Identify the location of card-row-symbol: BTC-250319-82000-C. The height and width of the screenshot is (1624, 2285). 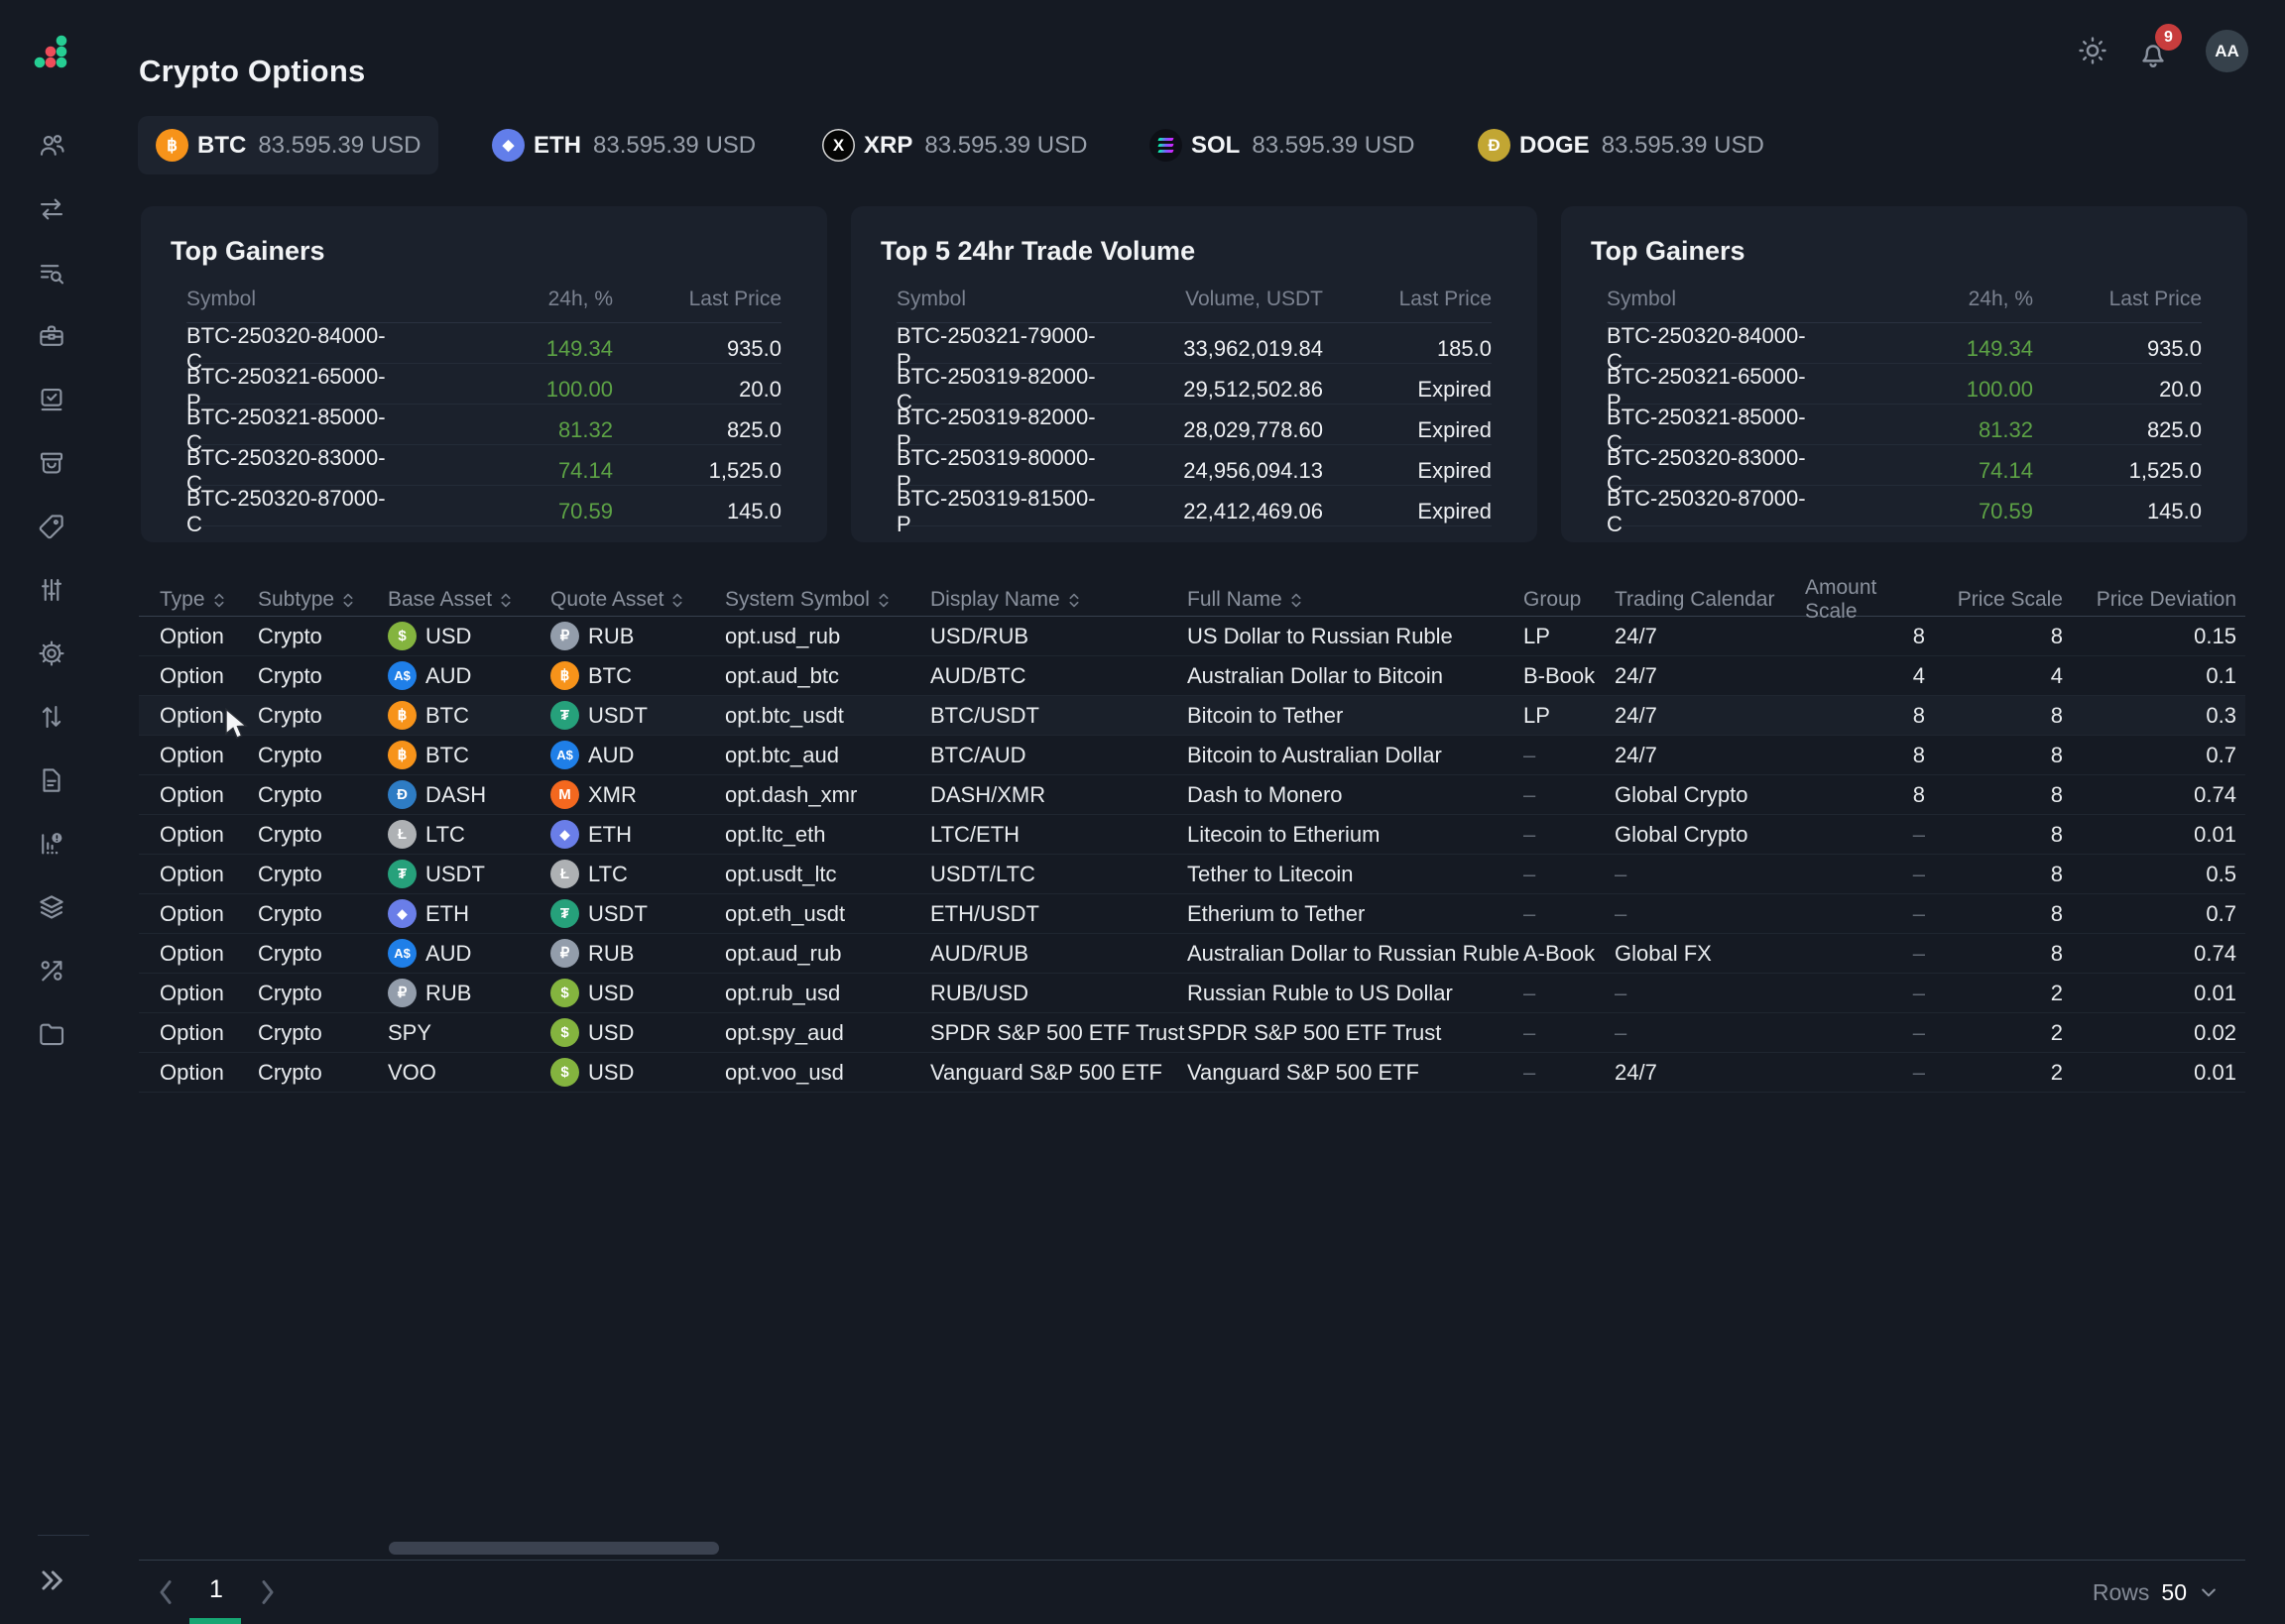
(996, 389).